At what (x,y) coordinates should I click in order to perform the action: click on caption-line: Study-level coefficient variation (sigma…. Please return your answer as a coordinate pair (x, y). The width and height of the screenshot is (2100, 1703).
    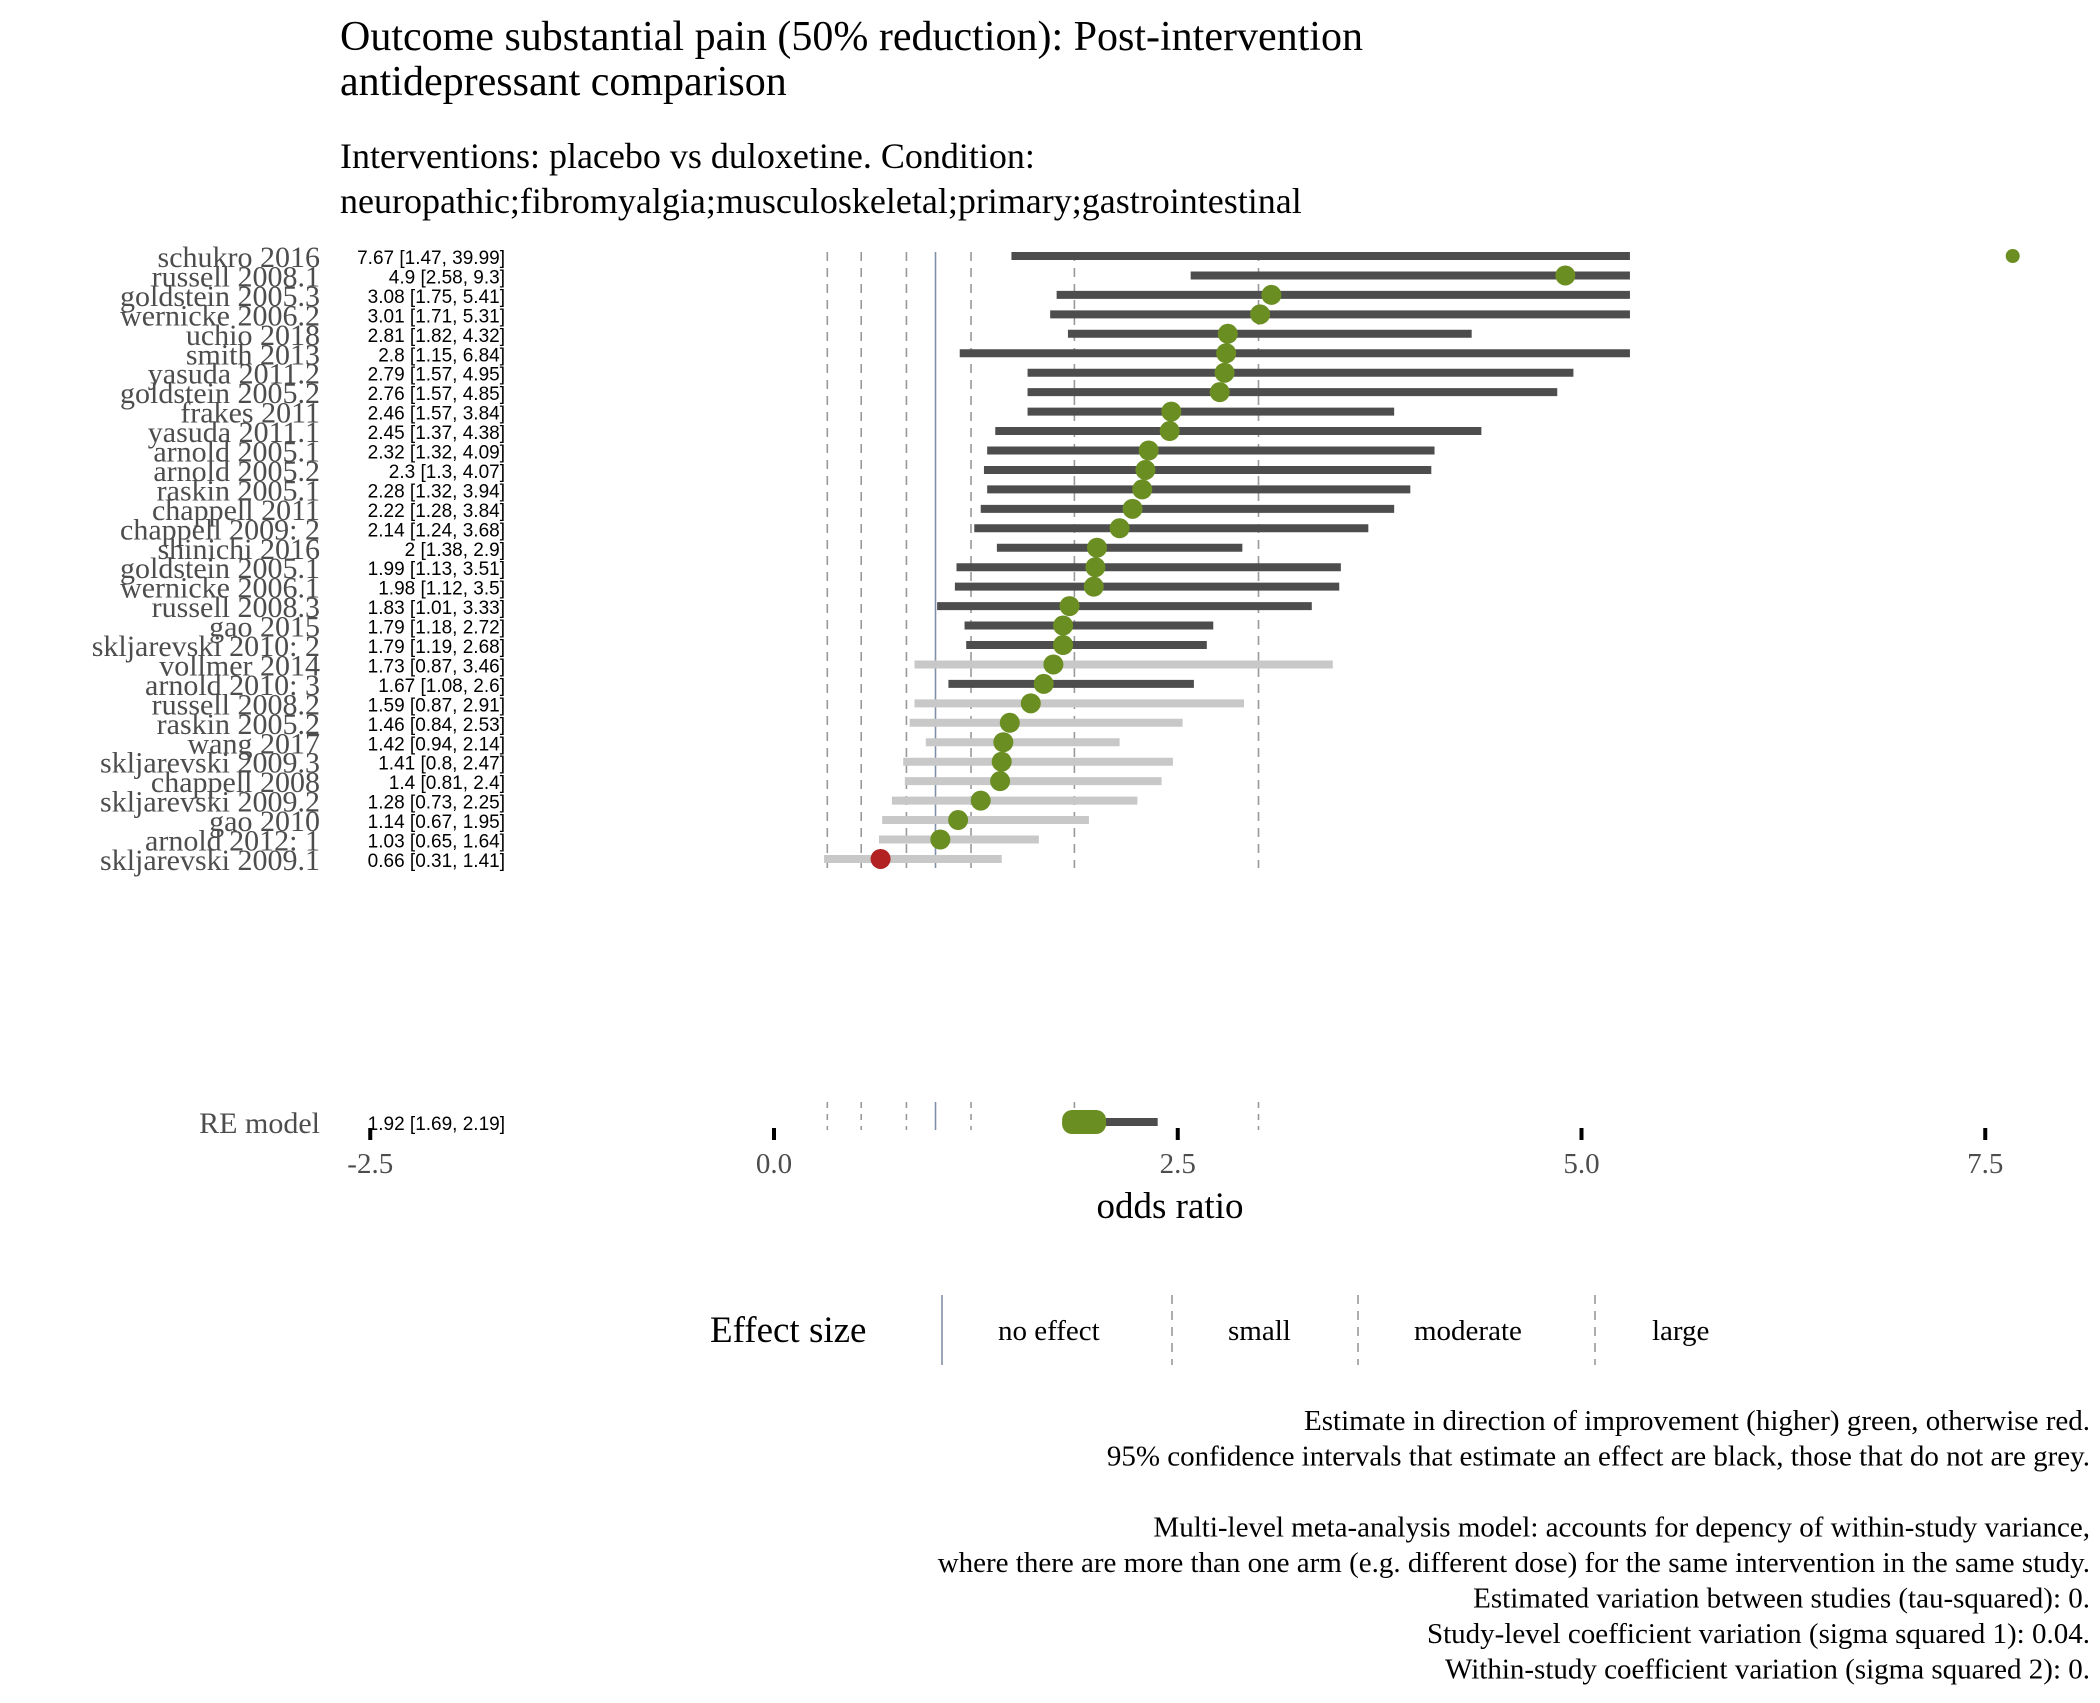
    Looking at the image, I should click on (1758, 1634).